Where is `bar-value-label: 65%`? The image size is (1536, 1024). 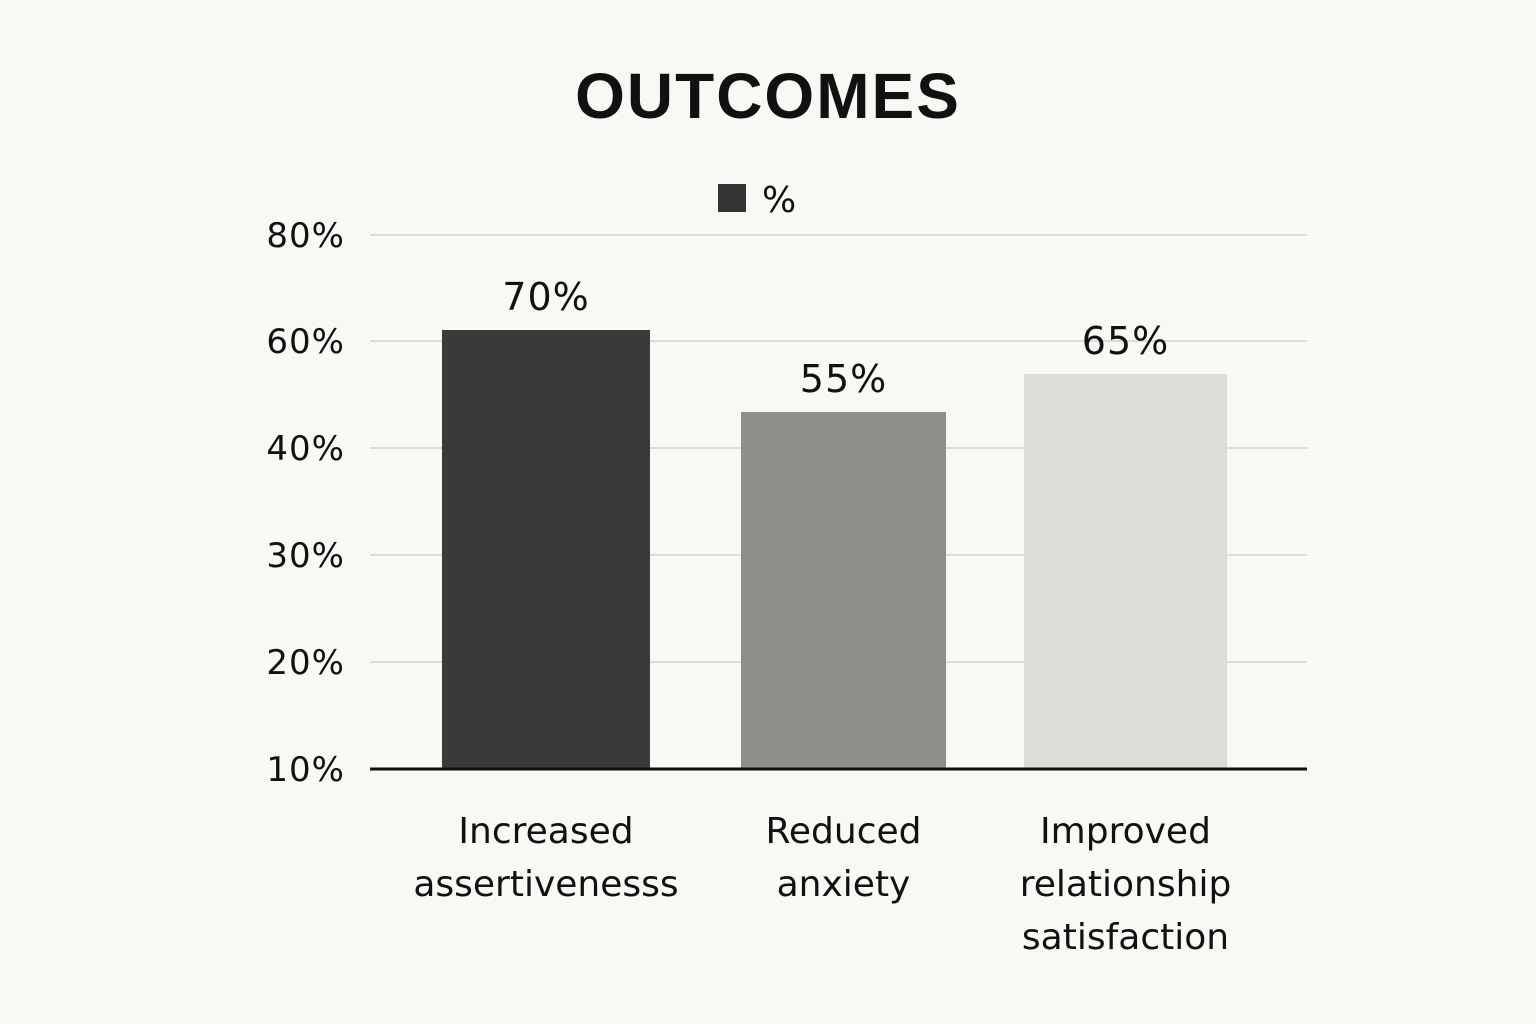 bar-value-label: 65% is located at coordinates (1125, 341).